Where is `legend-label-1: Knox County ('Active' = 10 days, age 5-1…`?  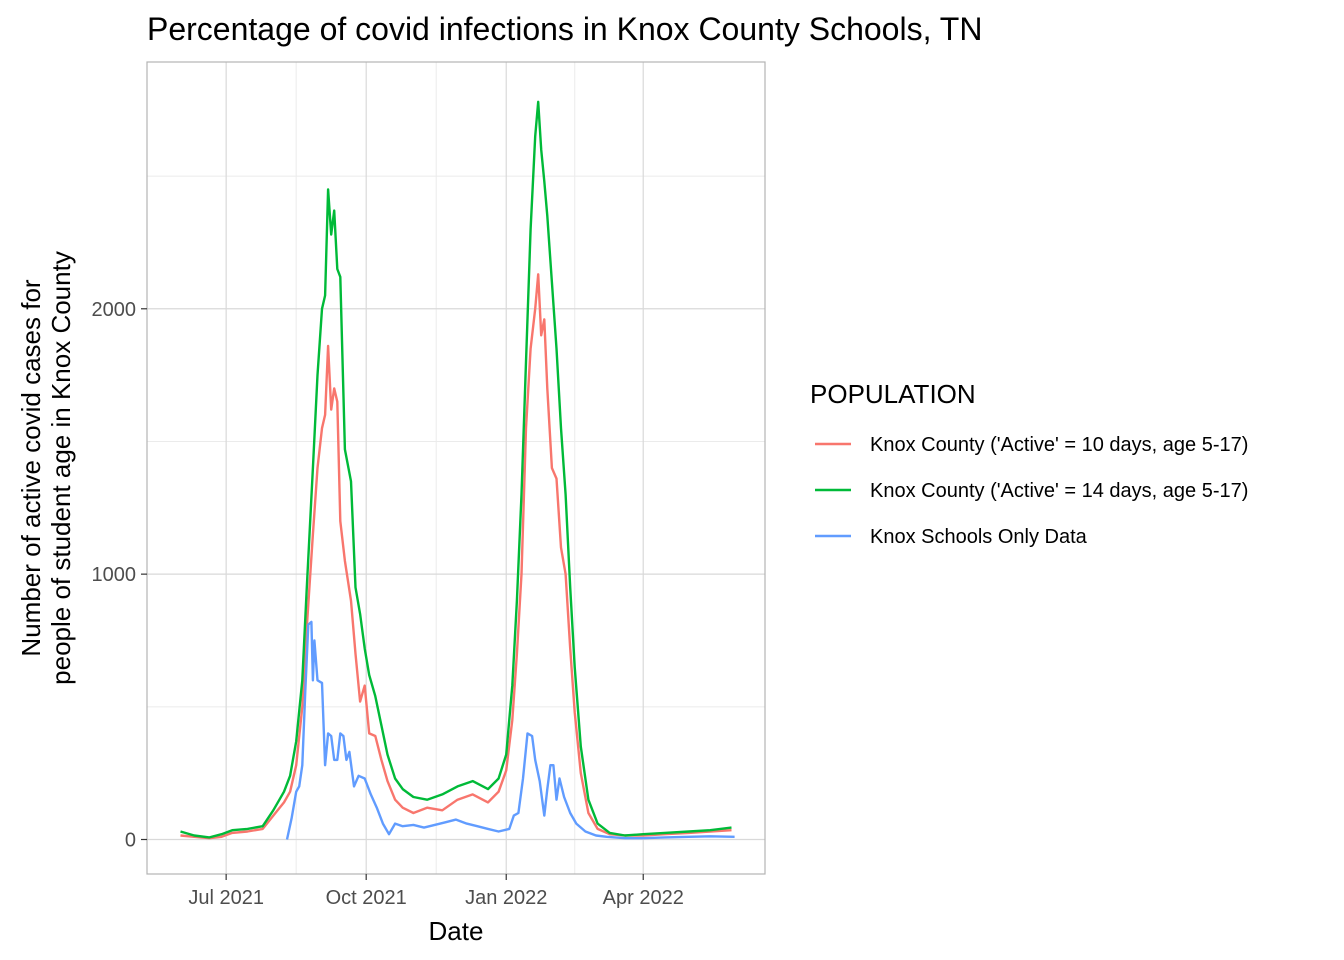
legend-label-1: Knox County ('Active' = 10 days, age 5-1… is located at coordinates (1059, 445).